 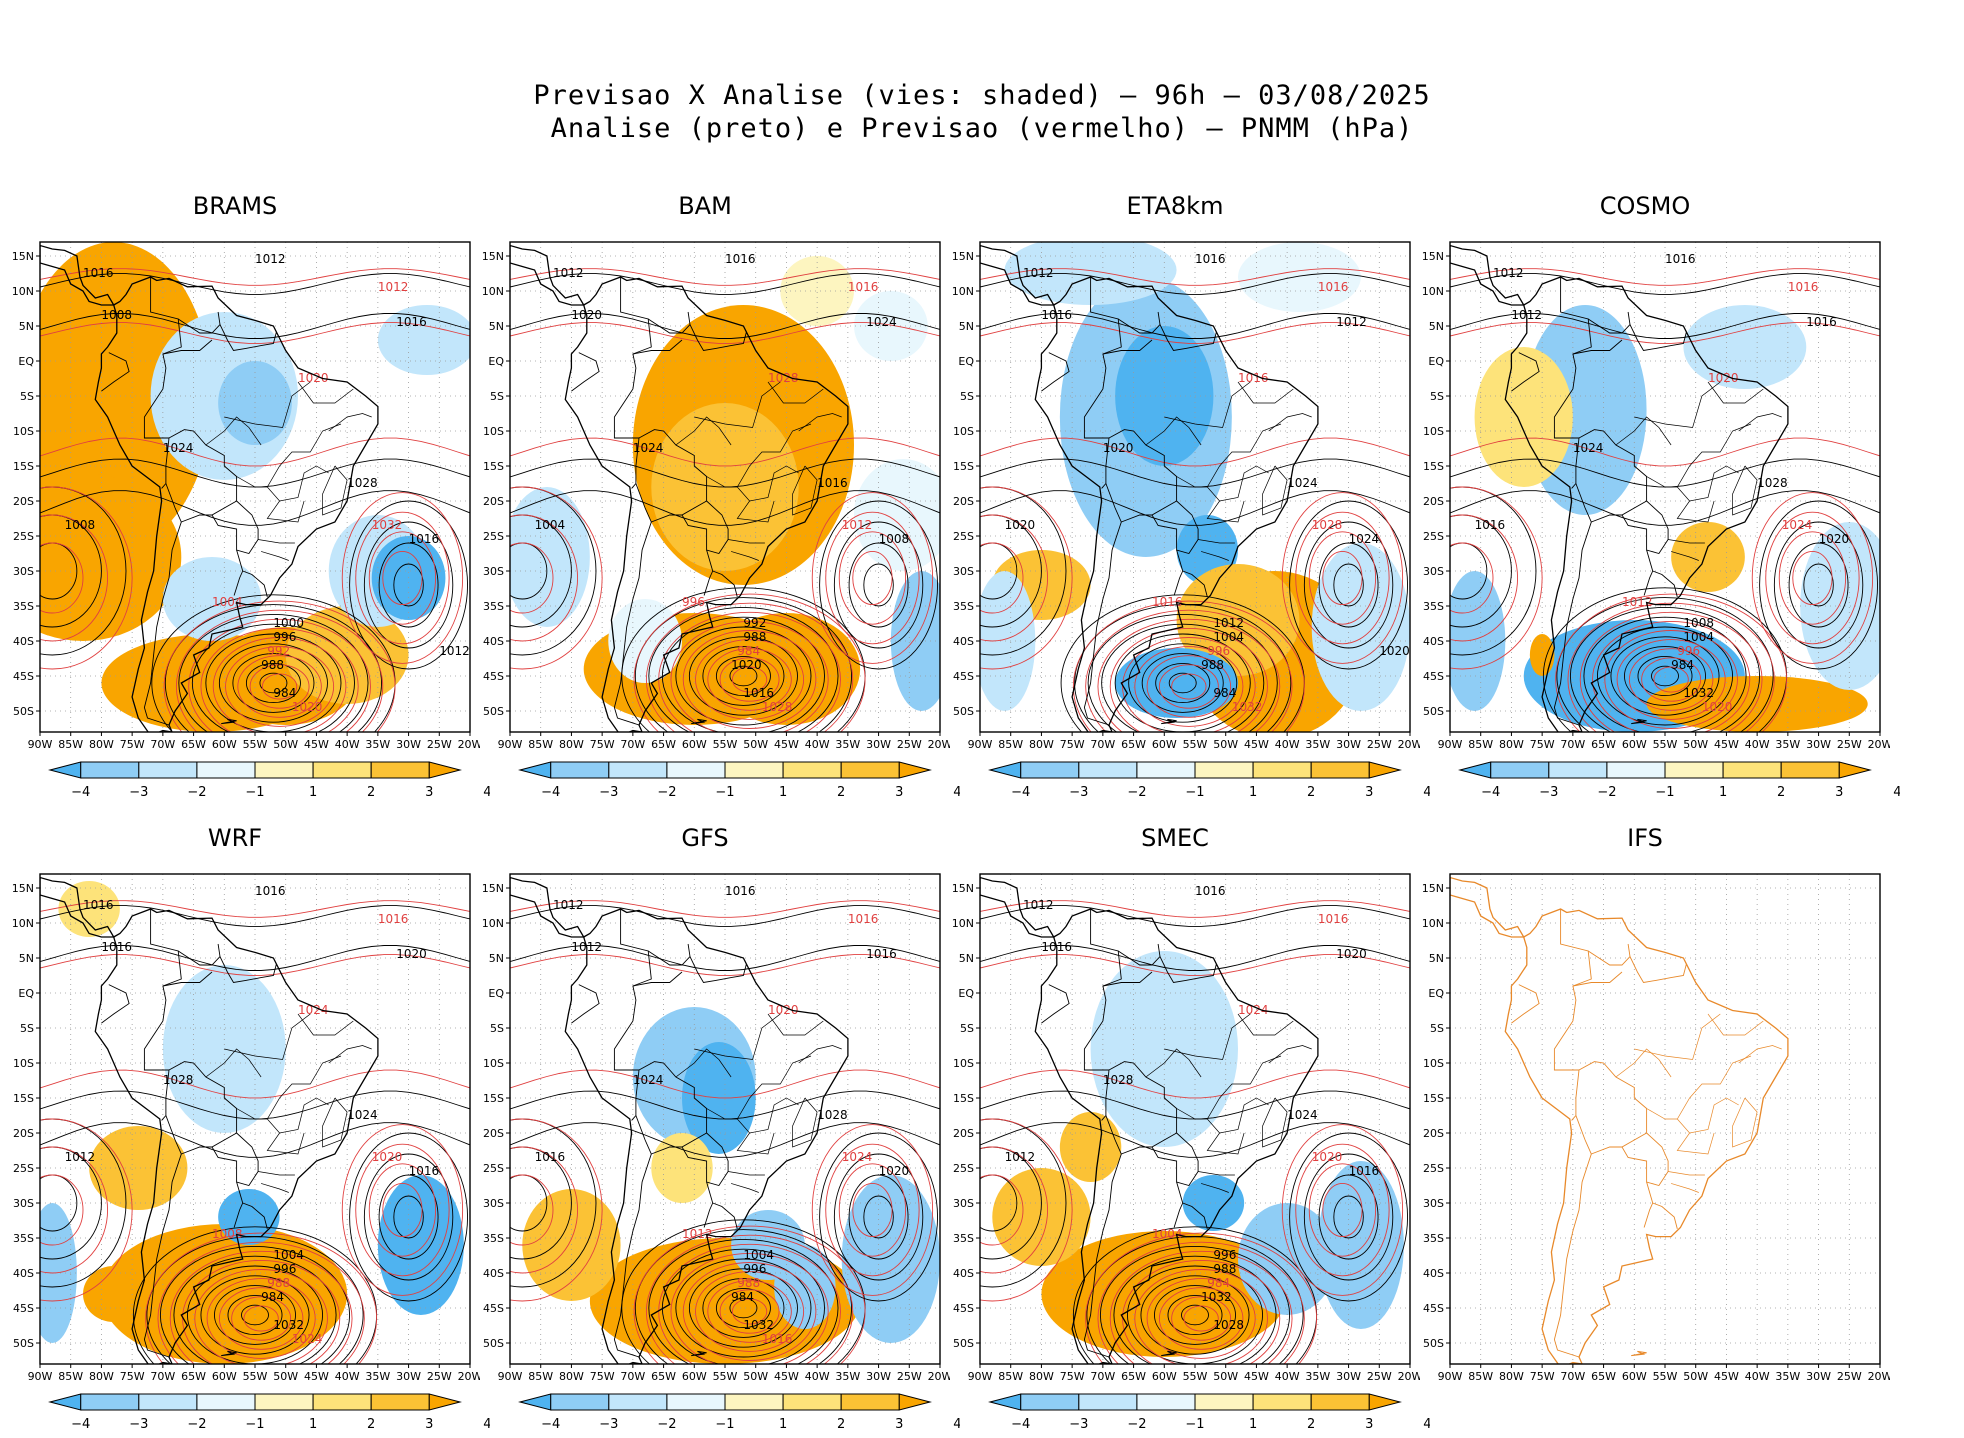 I want to click on lon-tick-label: 90W, so click(x=1450, y=1376).